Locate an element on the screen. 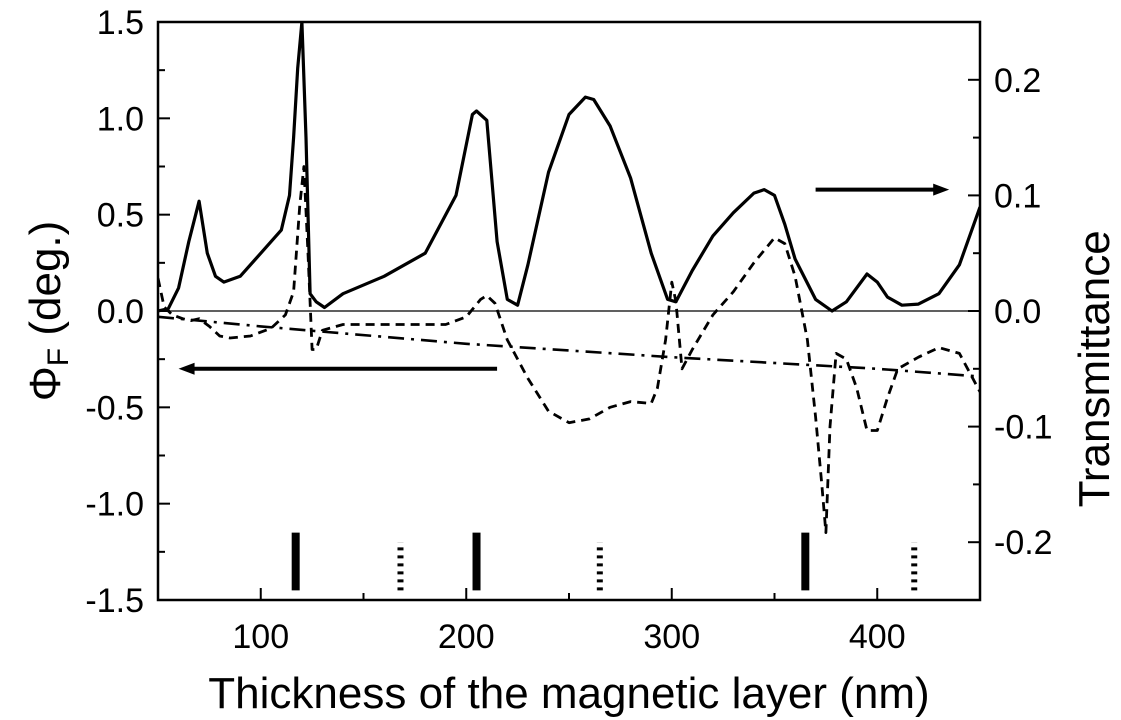  y-left-tick-label: -1.0 is located at coordinates (114, 505).